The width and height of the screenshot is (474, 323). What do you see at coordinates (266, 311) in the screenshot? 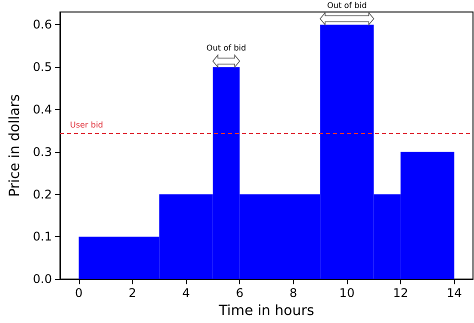
I see `x-axis-title: Time in hours` at bounding box center [266, 311].